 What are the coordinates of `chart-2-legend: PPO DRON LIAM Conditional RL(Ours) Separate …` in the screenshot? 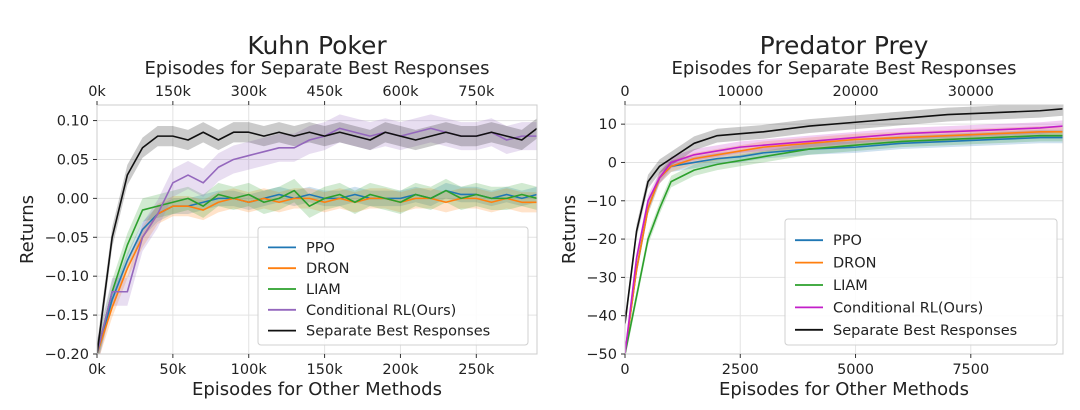 It's located at (921, 282).